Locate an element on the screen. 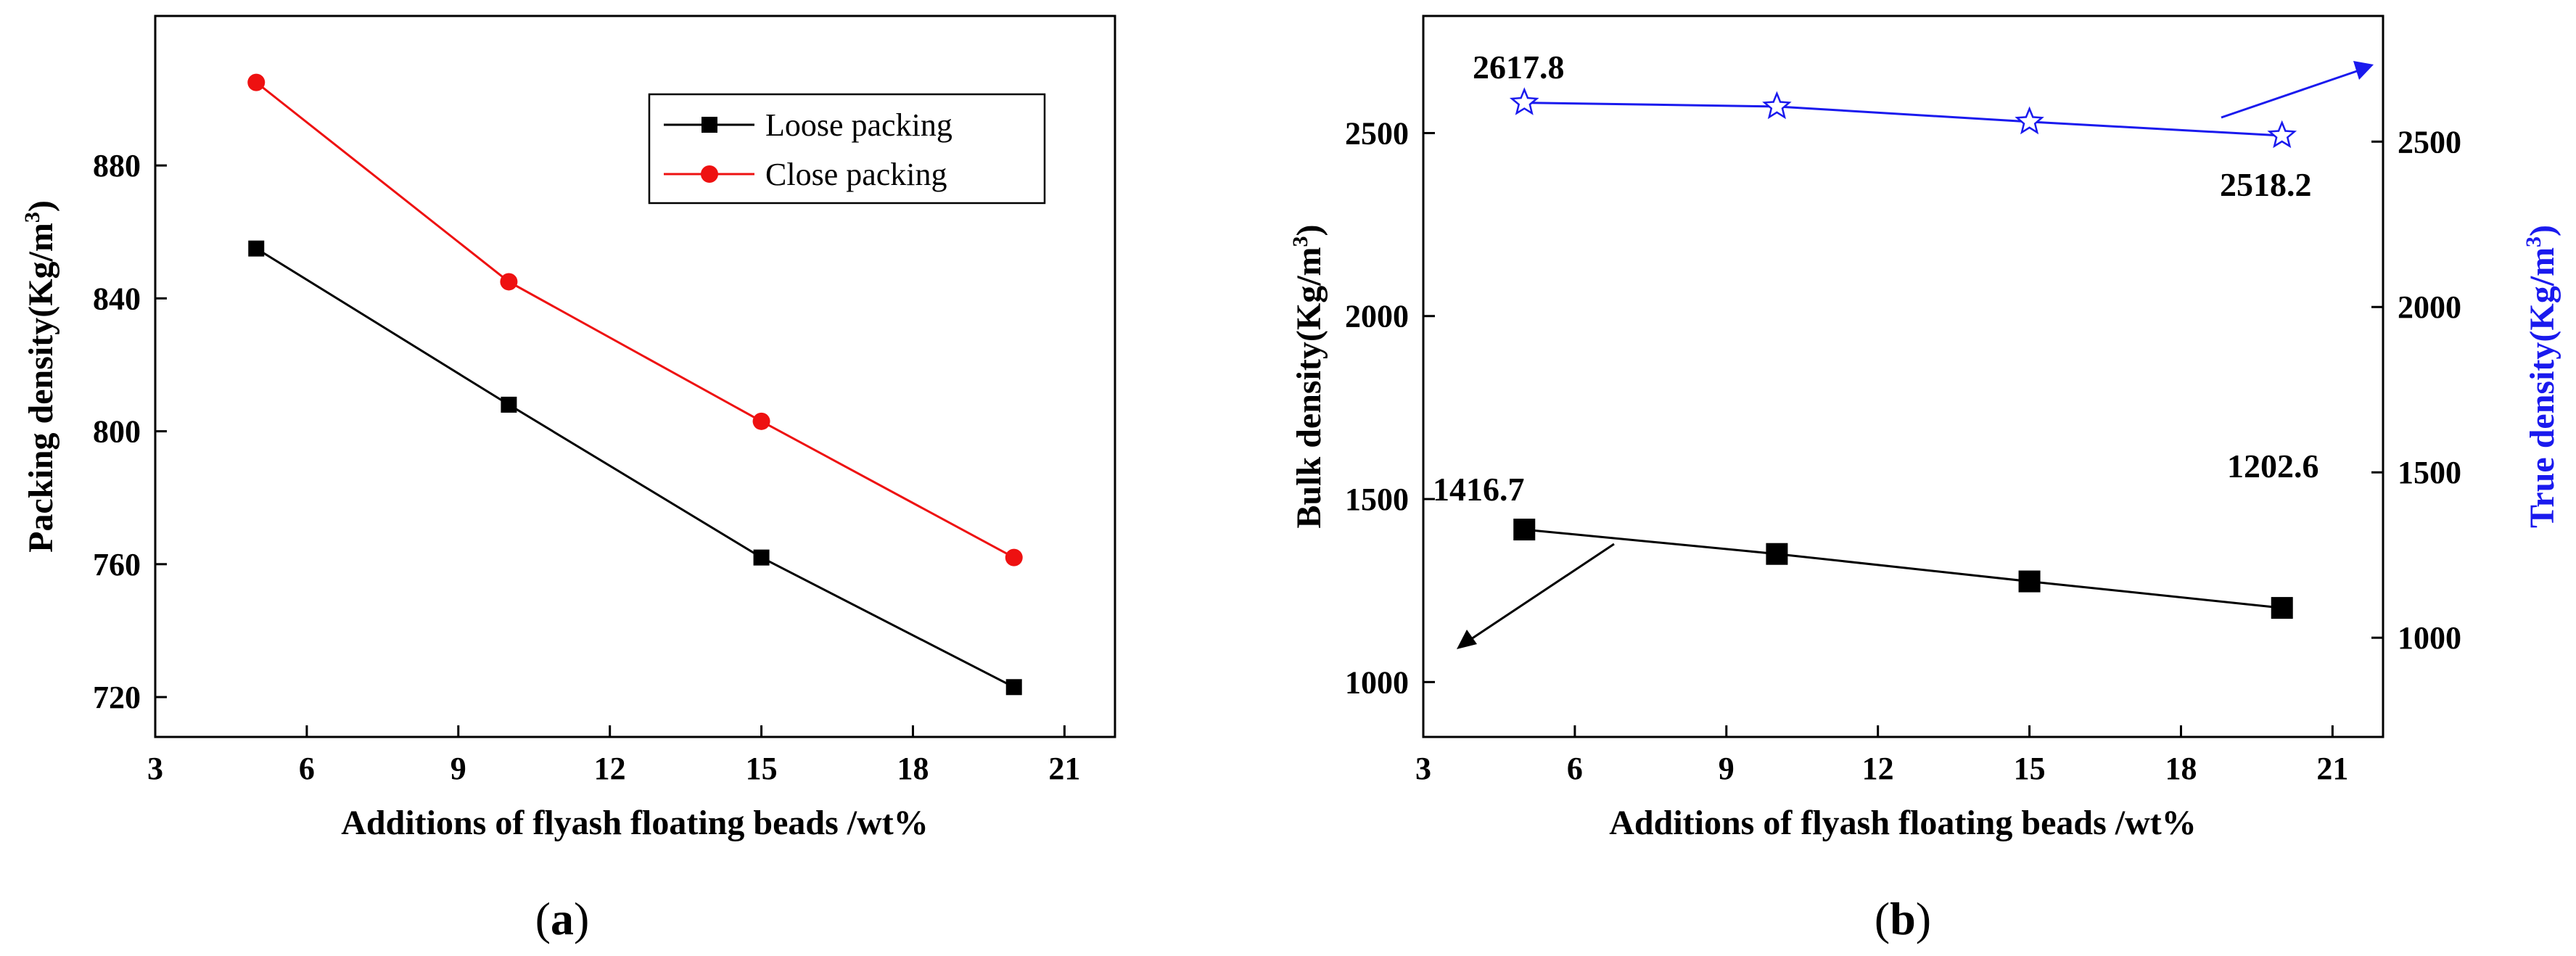  panel-b-y-right-axis-title-close: ) is located at coordinates (2542, 230).